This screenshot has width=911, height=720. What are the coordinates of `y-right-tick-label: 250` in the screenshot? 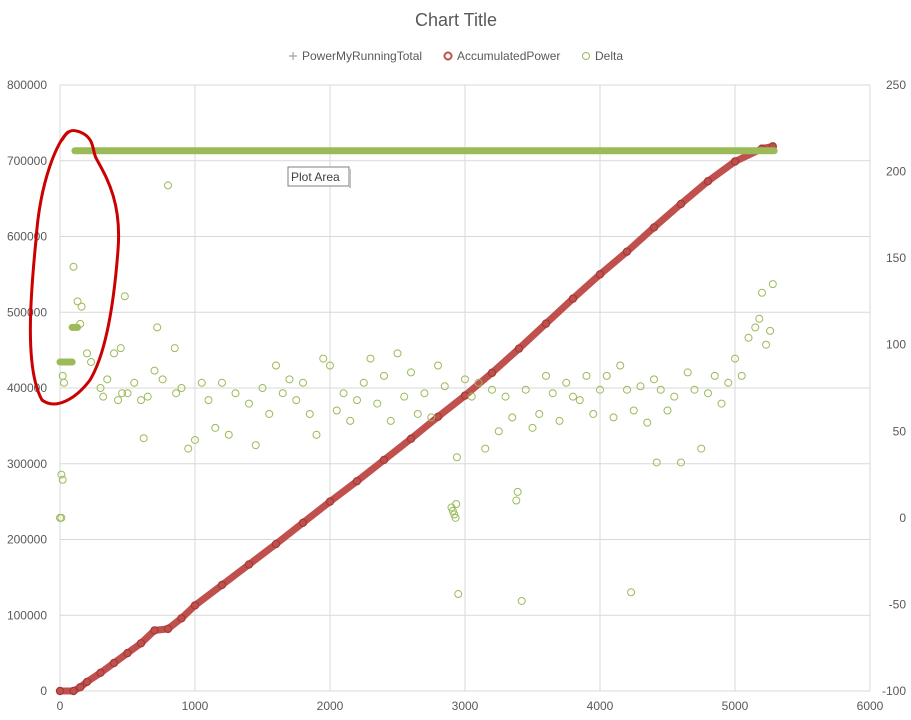 It's located at (896, 85).